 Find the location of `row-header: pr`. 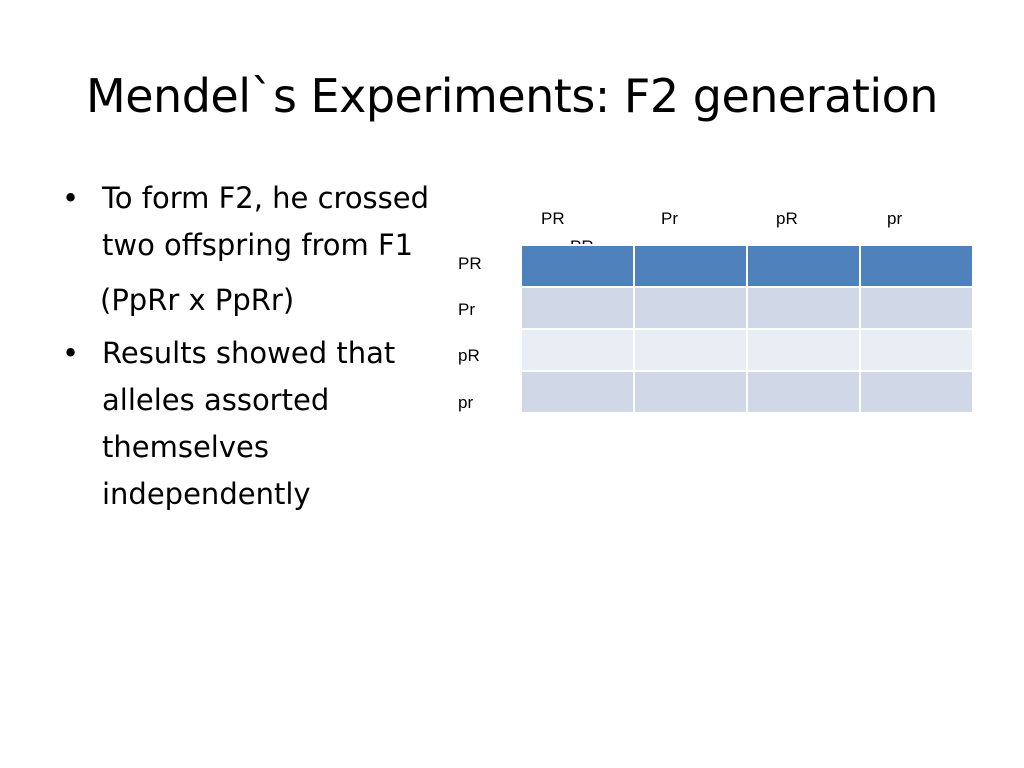

row-header: pr is located at coordinates (466, 402).